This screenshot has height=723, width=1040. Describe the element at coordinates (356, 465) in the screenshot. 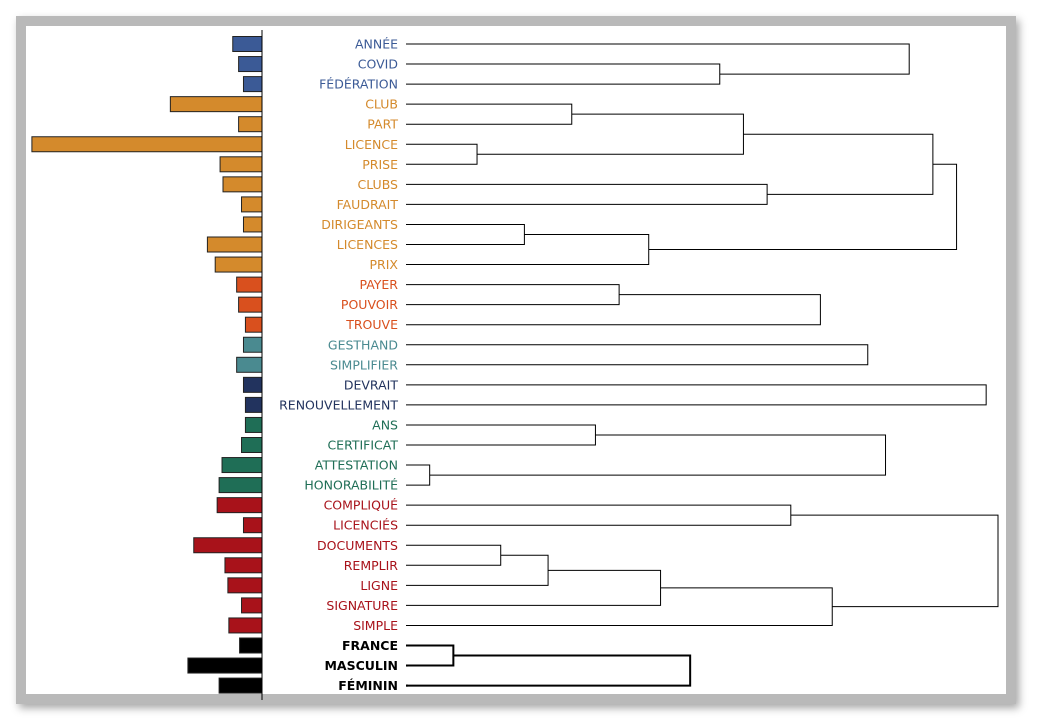

I see `term-label-attestation: ATTESTATION` at that location.